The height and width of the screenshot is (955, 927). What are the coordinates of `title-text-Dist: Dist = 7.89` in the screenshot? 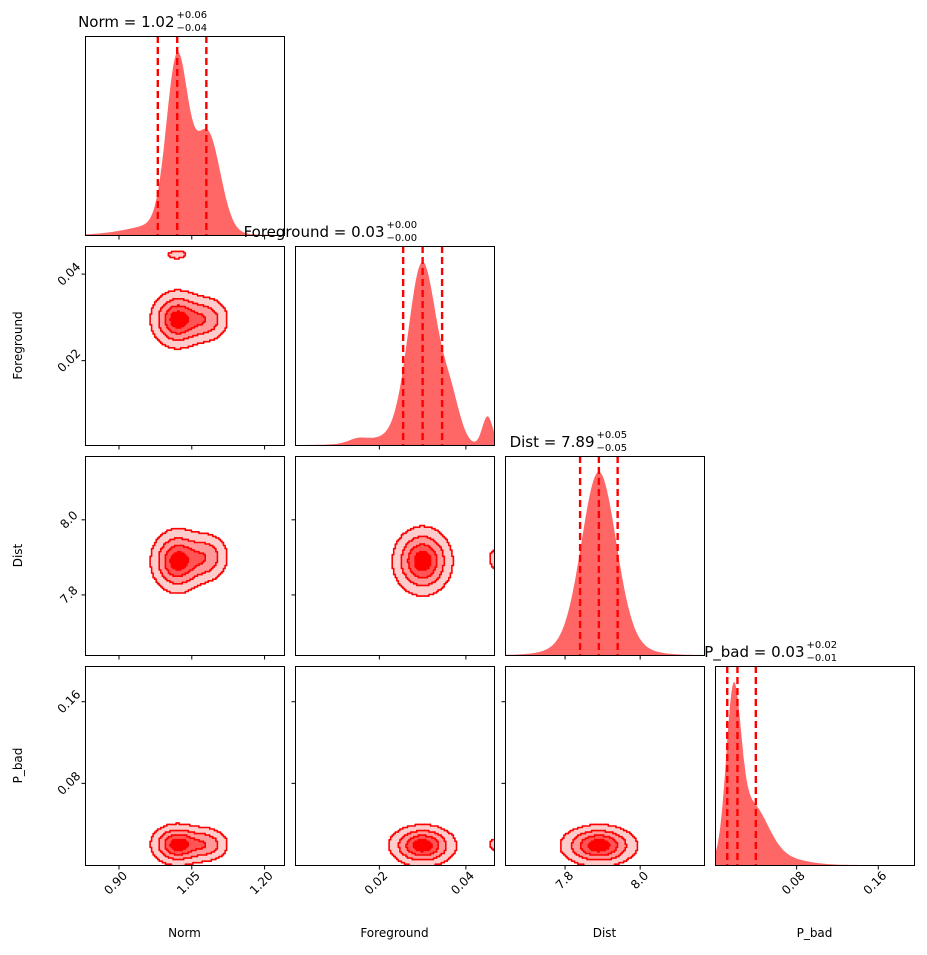 It's located at (552, 442).